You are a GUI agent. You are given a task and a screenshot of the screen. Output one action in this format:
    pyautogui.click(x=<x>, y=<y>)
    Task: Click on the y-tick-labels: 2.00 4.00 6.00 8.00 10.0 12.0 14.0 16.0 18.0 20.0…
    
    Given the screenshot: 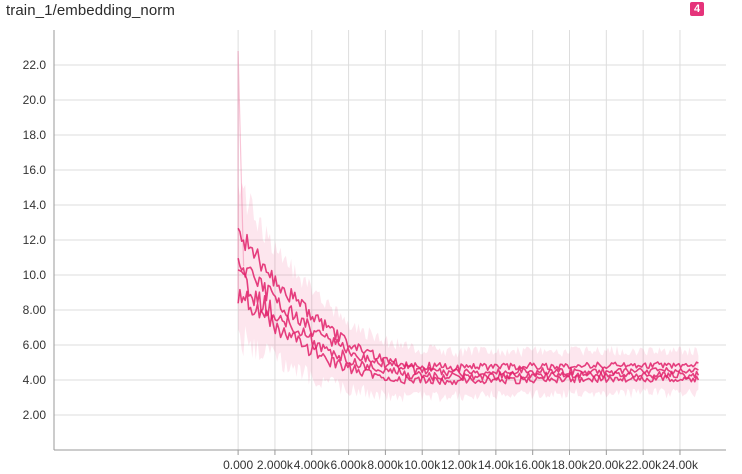 What is the action you would take?
    pyautogui.click(x=35, y=240)
    